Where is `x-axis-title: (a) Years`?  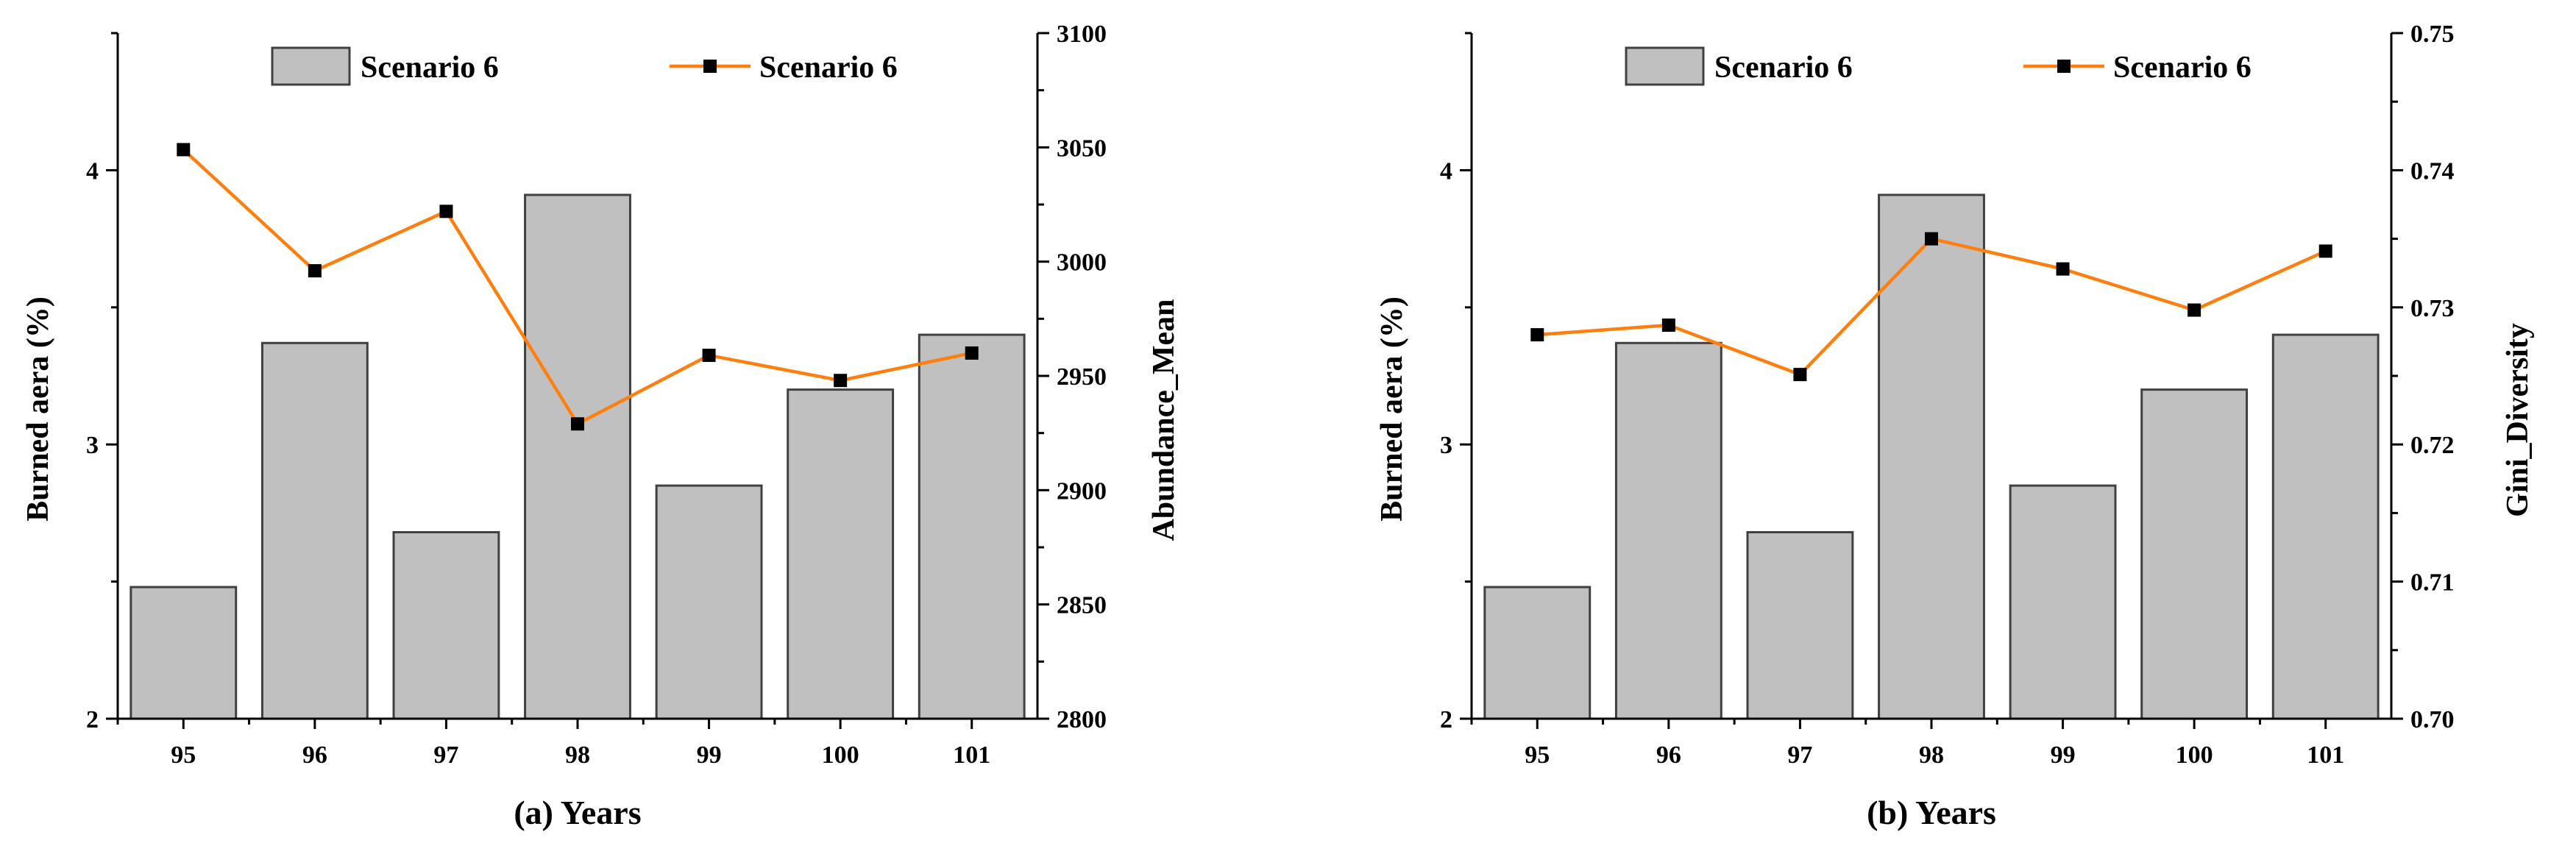 x-axis-title: (a) Years is located at coordinates (577, 812).